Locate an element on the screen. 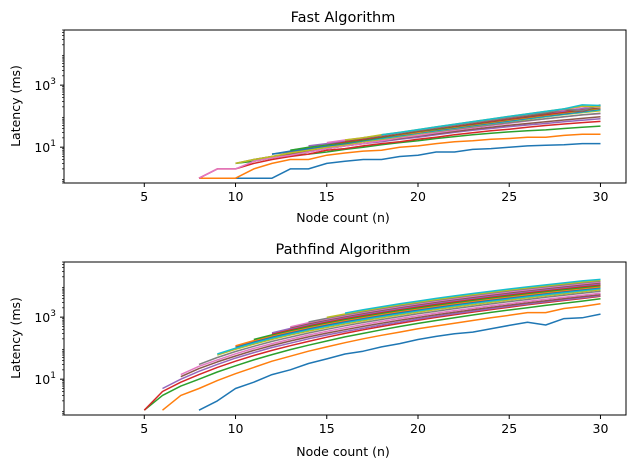 The width and height of the screenshot is (630, 468). pathfind-algorithm-x-tick-label: 5 is located at coordinates (144, 428).